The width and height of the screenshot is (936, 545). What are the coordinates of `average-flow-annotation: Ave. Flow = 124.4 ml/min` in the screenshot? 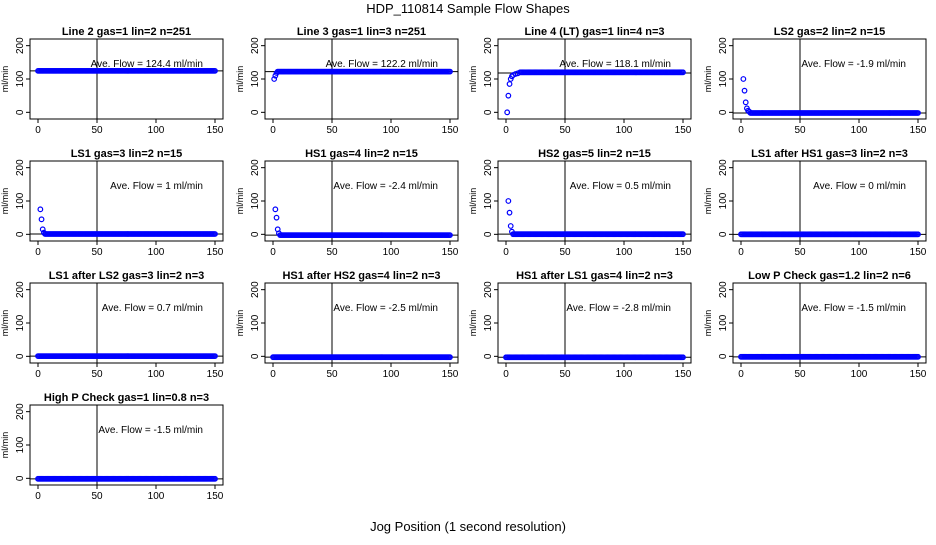 It's located at (147, 64).